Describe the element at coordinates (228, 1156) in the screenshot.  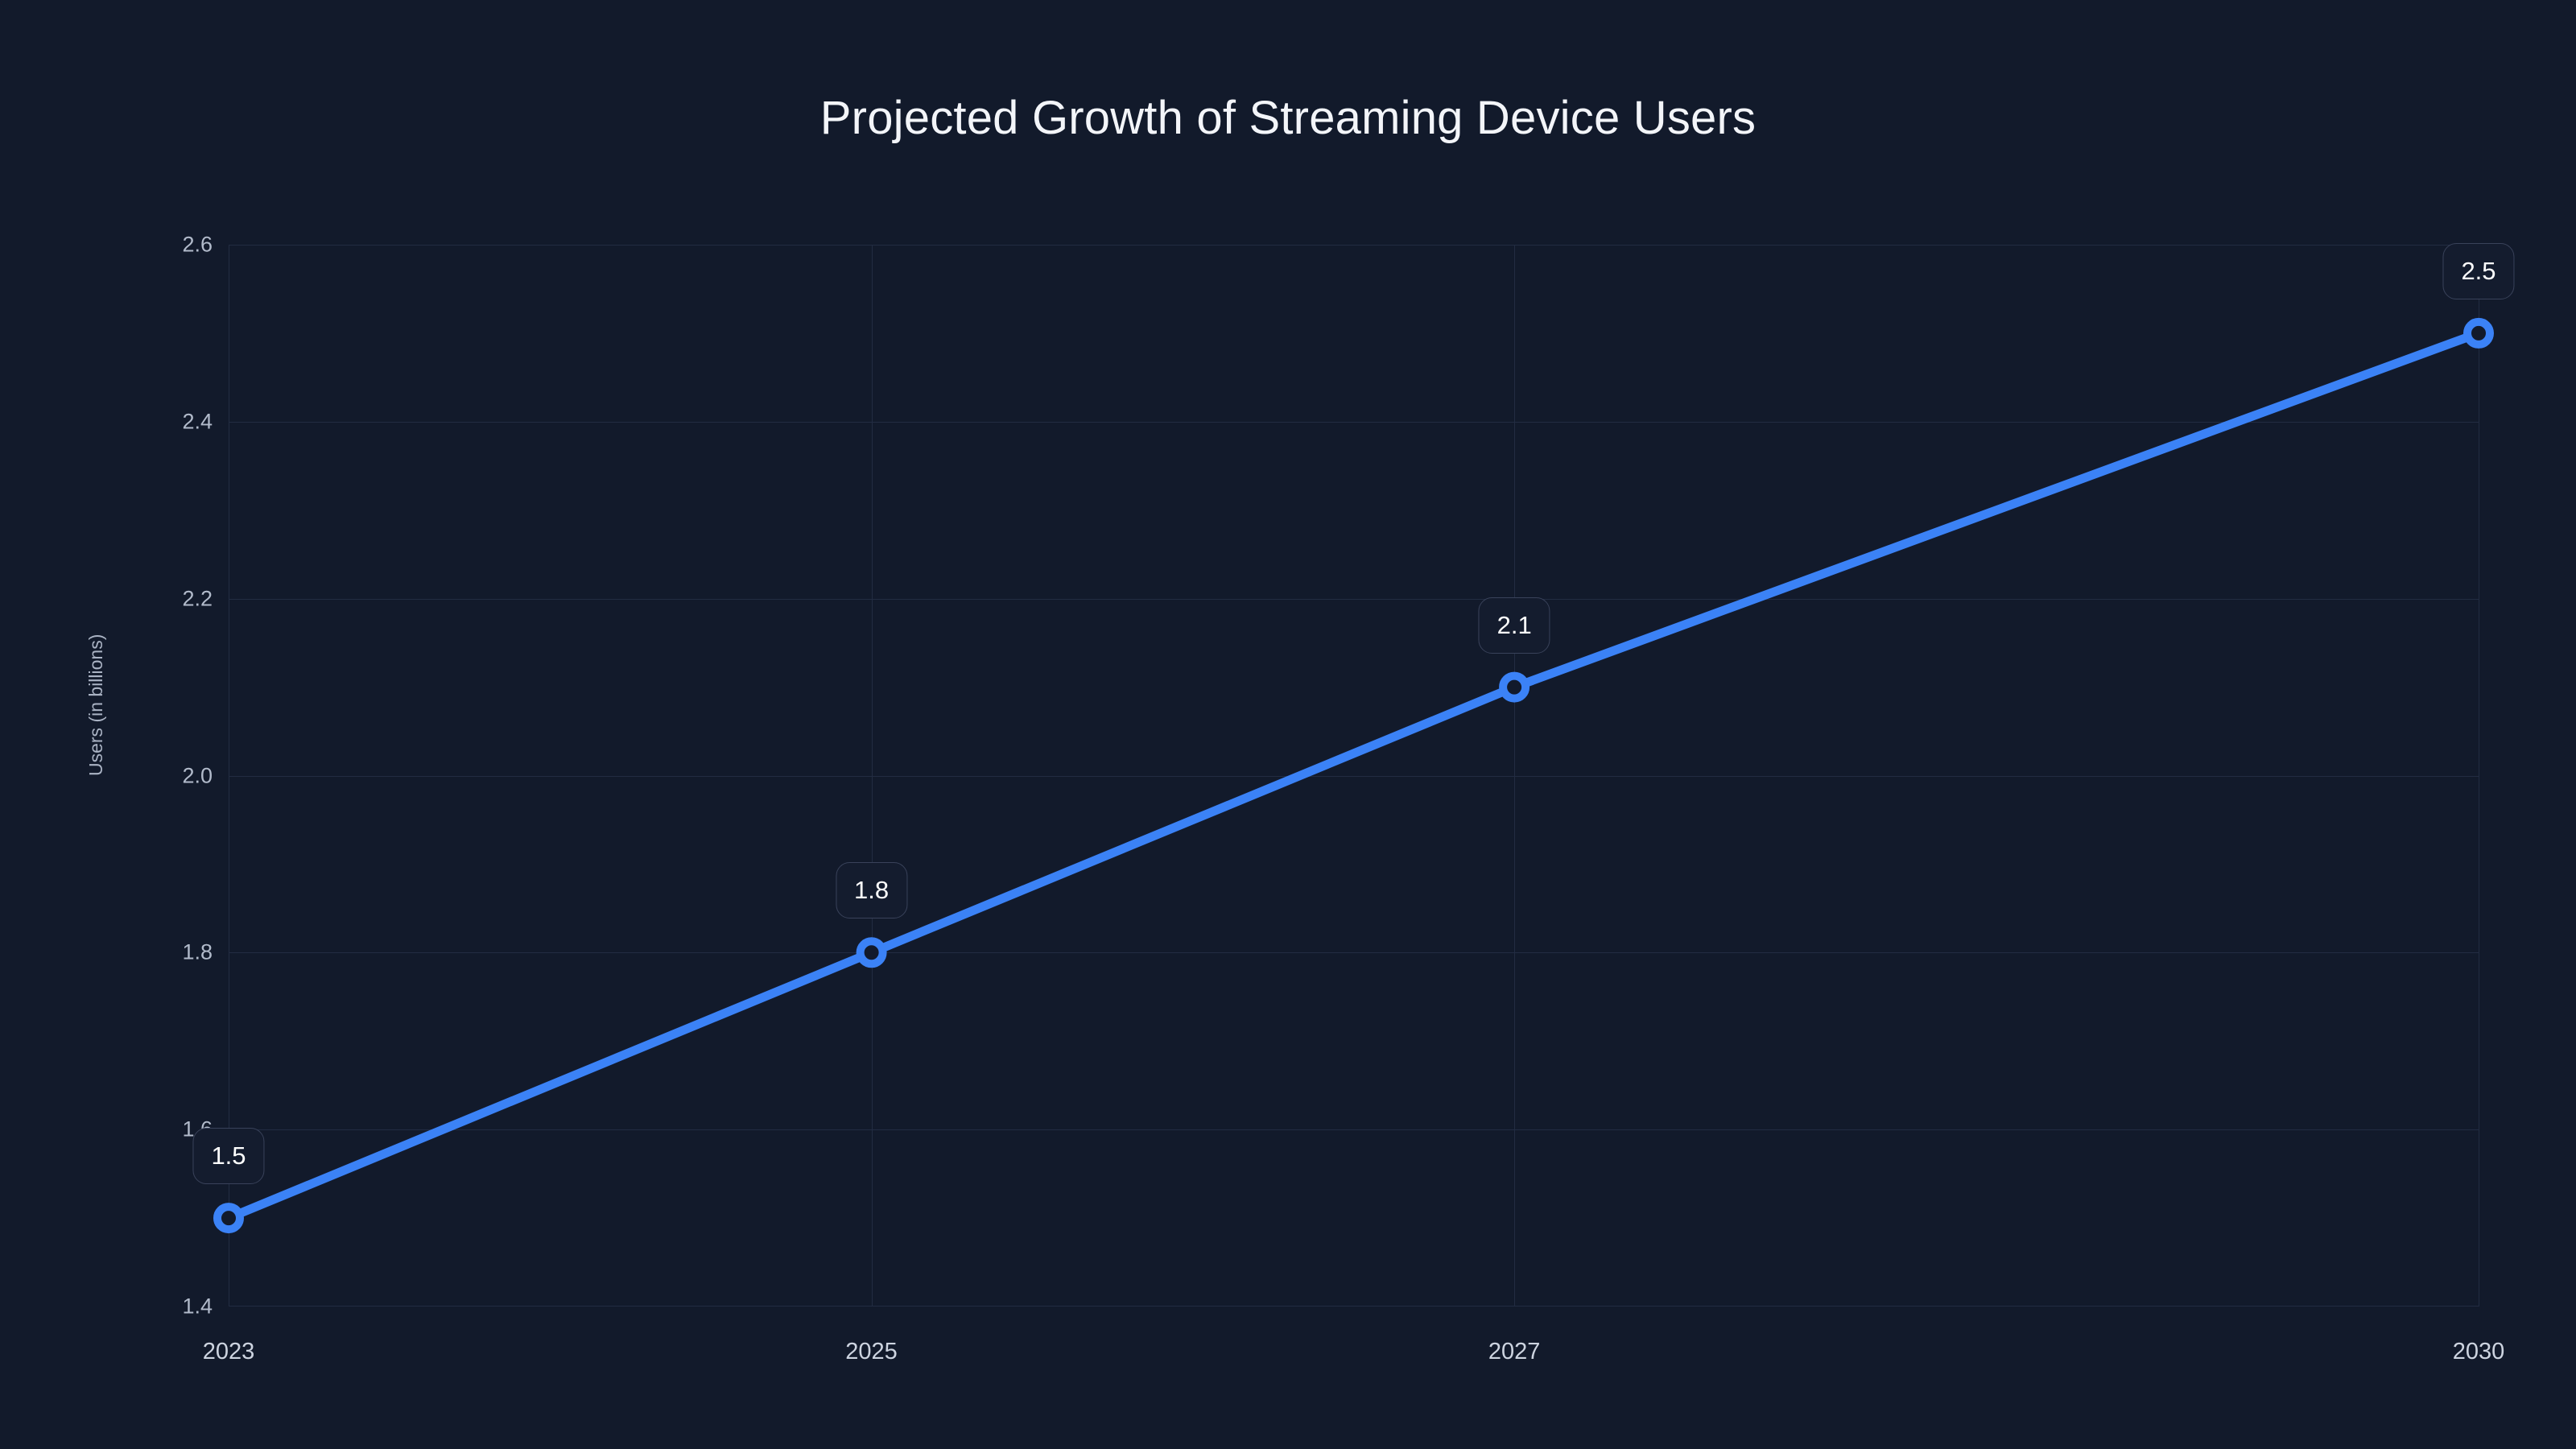
I see `data-point-value-badge: 1.5` at that location.